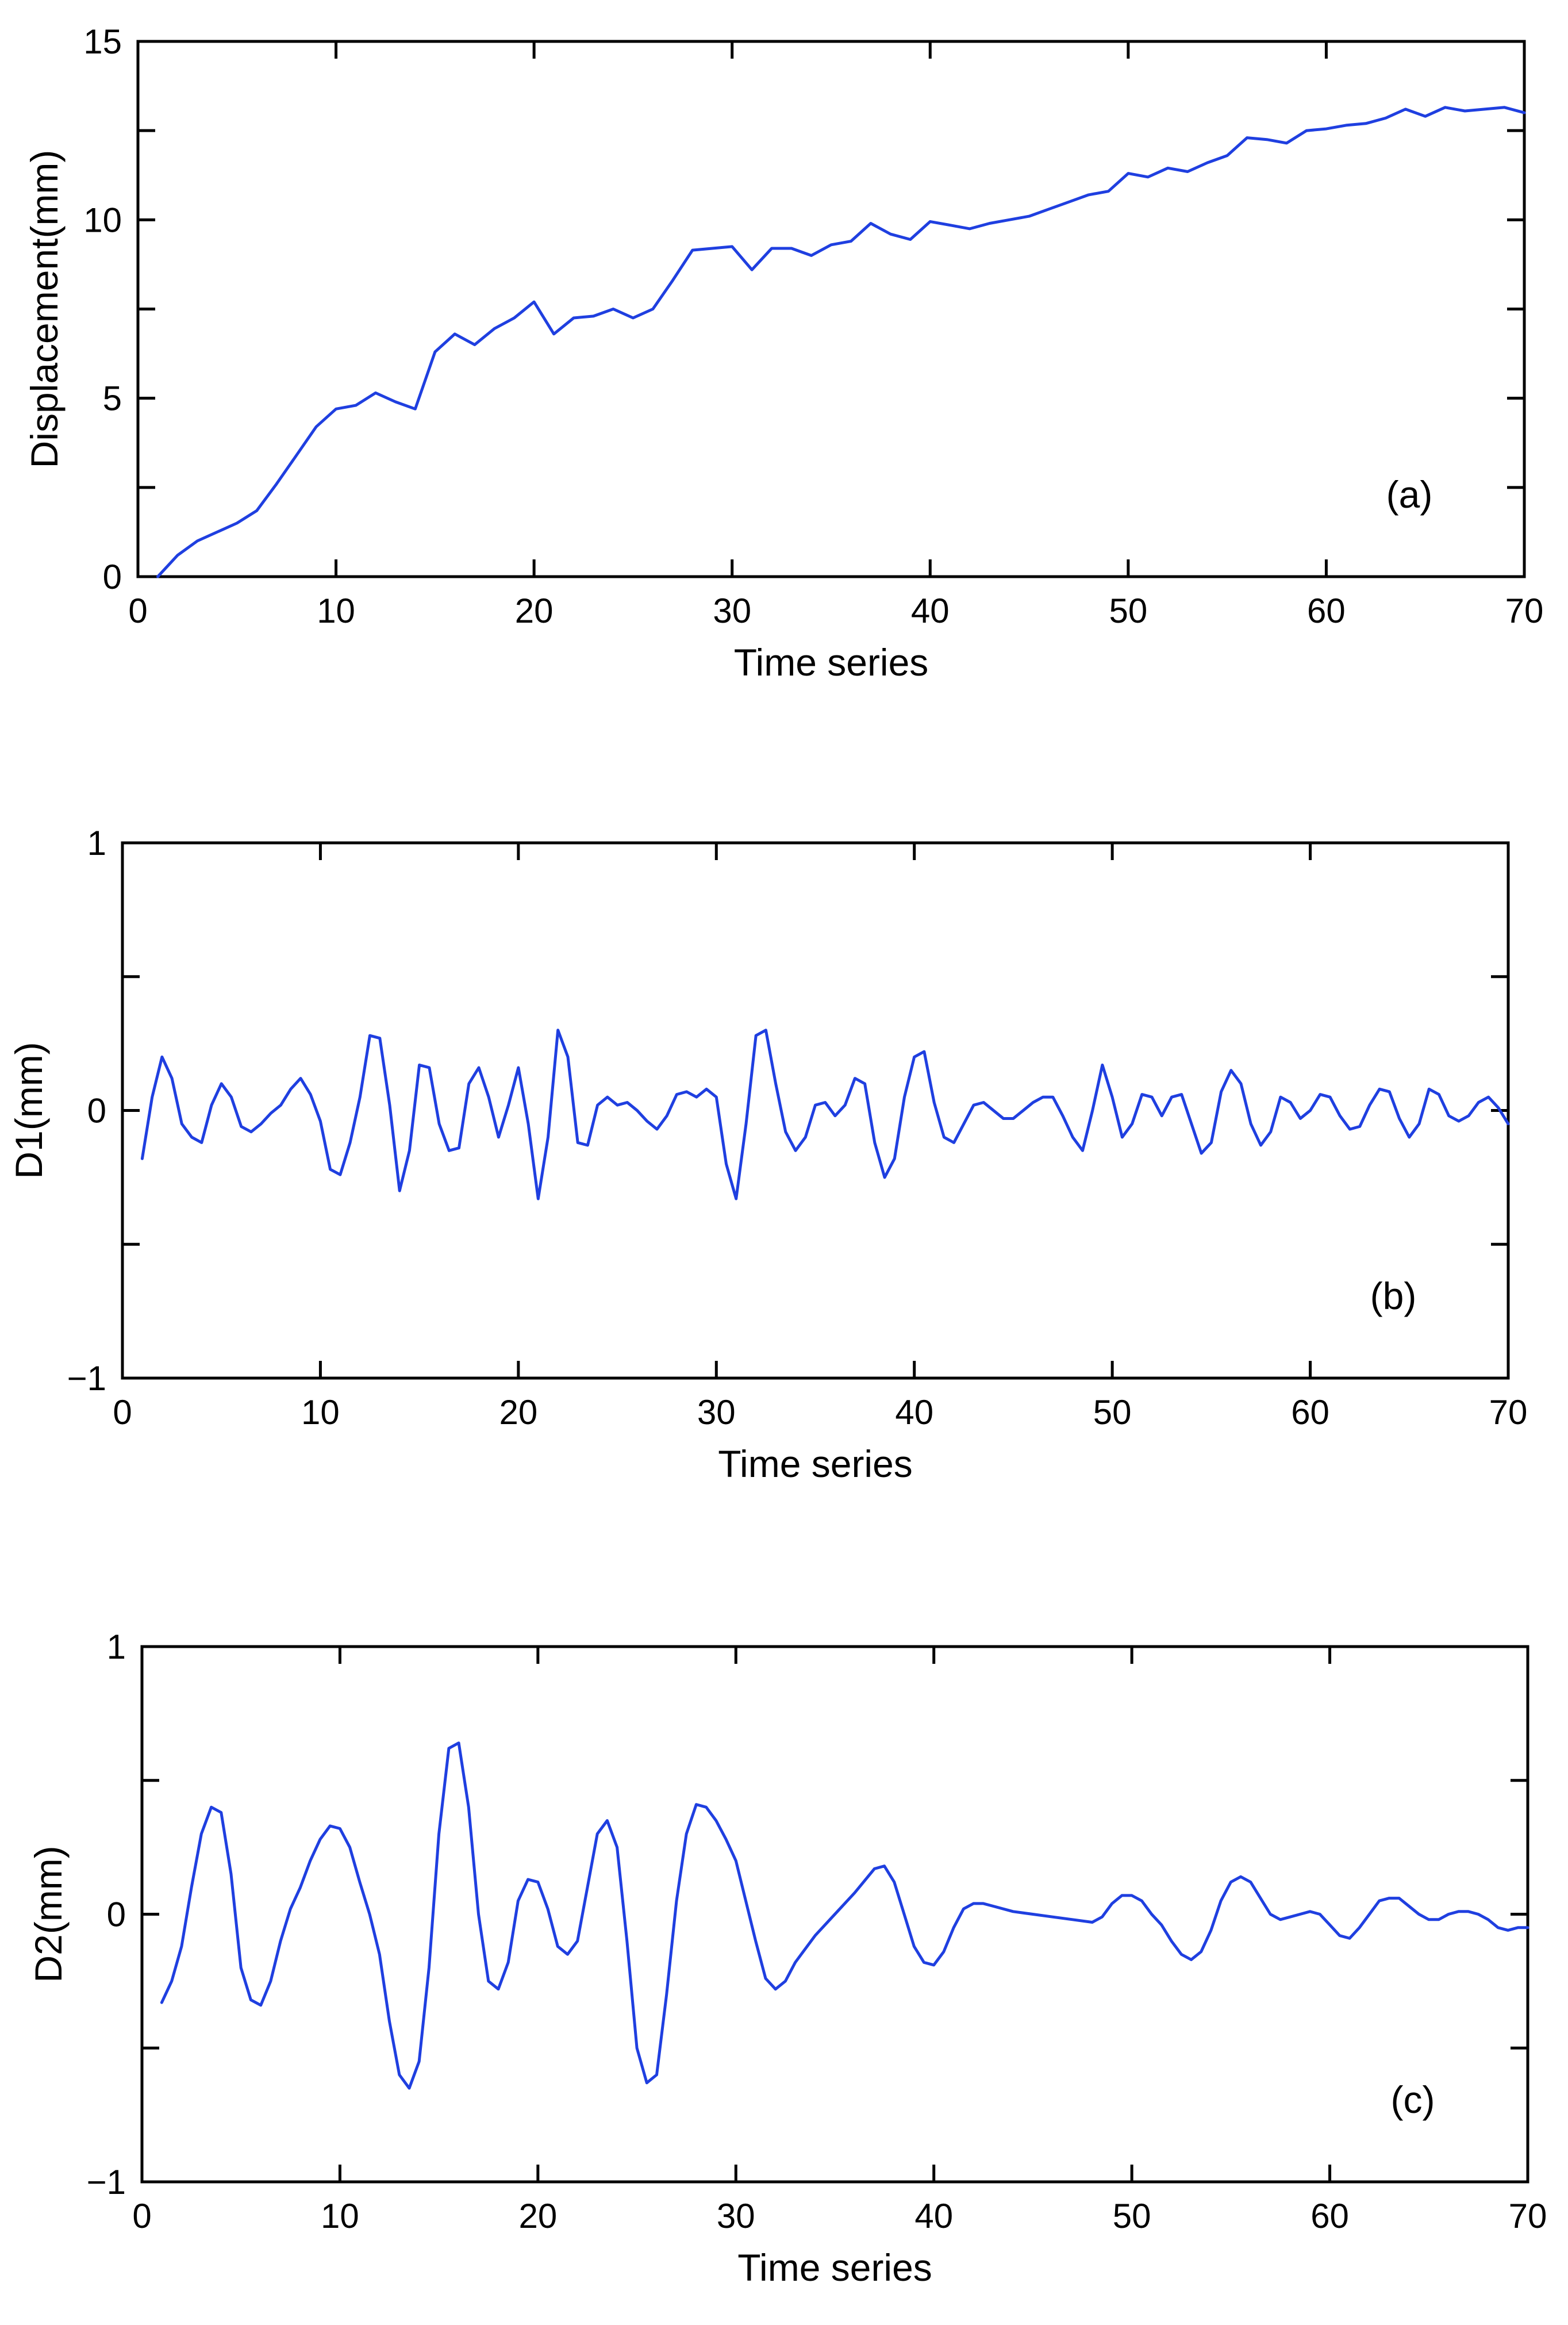 The width and height of the screenshot is (1568, 2325). What do you see at coordinates (45, 309) in the screenshot?
I see `y-axis-label: Displacement(mm)` at bounding box center [45, 309].